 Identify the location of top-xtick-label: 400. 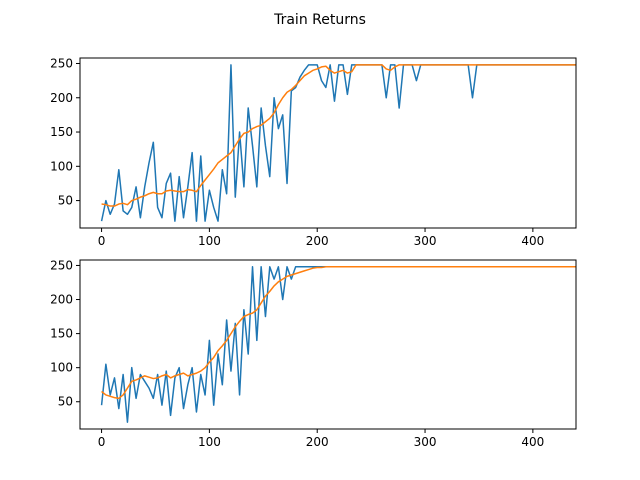
(532, 241).